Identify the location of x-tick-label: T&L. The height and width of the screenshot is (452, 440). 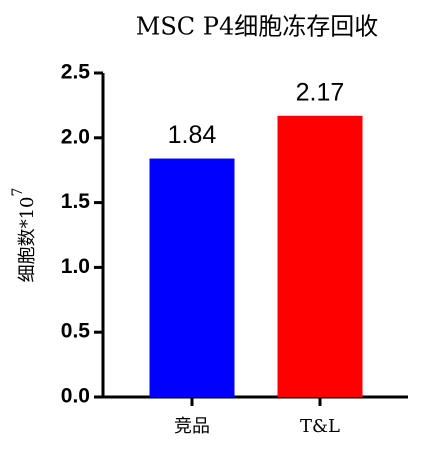
(320, 426).